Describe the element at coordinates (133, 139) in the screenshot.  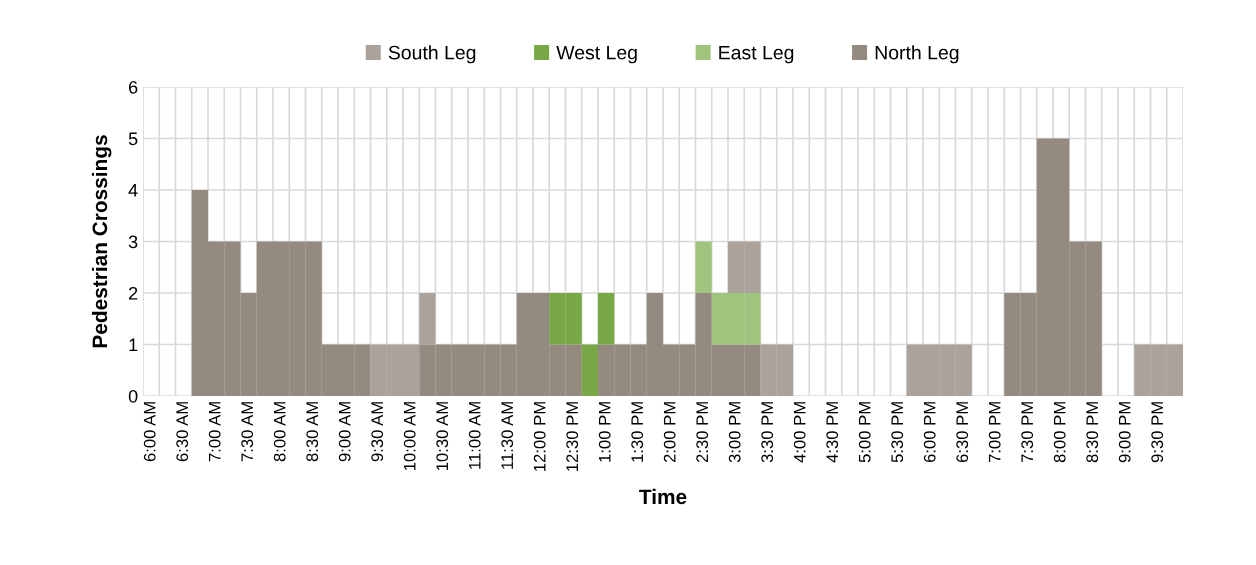
I see `y-tick-label: 5` at that location.